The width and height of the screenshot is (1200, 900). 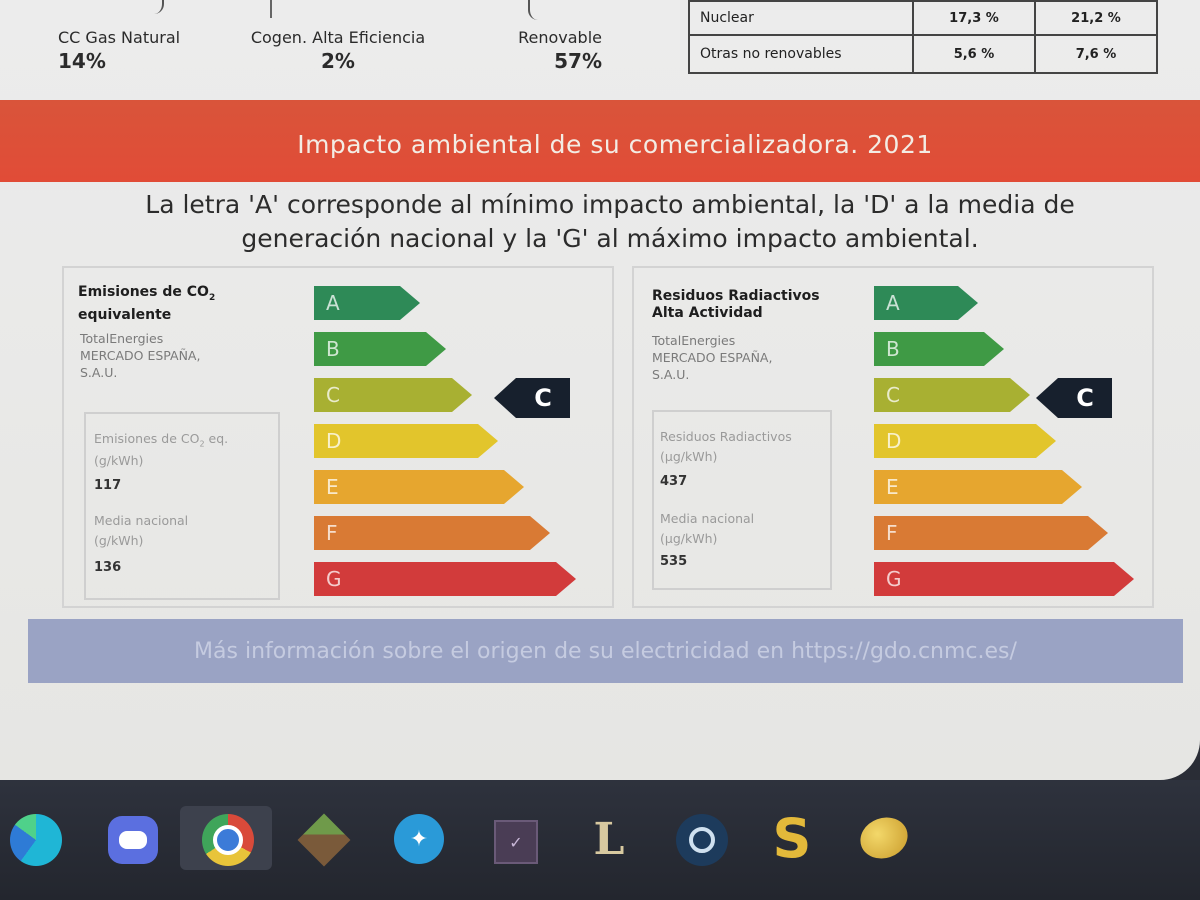 I want to click on source-label: Cogen. Alta Eficiencia, so click(x=338, y=37).